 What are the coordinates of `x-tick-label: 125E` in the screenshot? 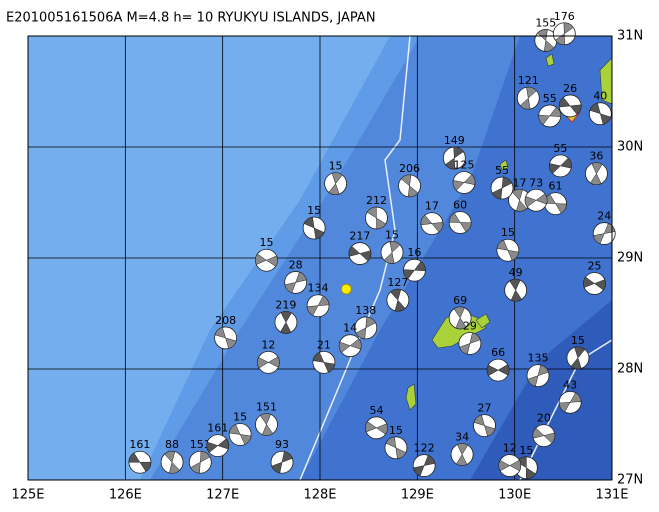 It's located at (27, 495).